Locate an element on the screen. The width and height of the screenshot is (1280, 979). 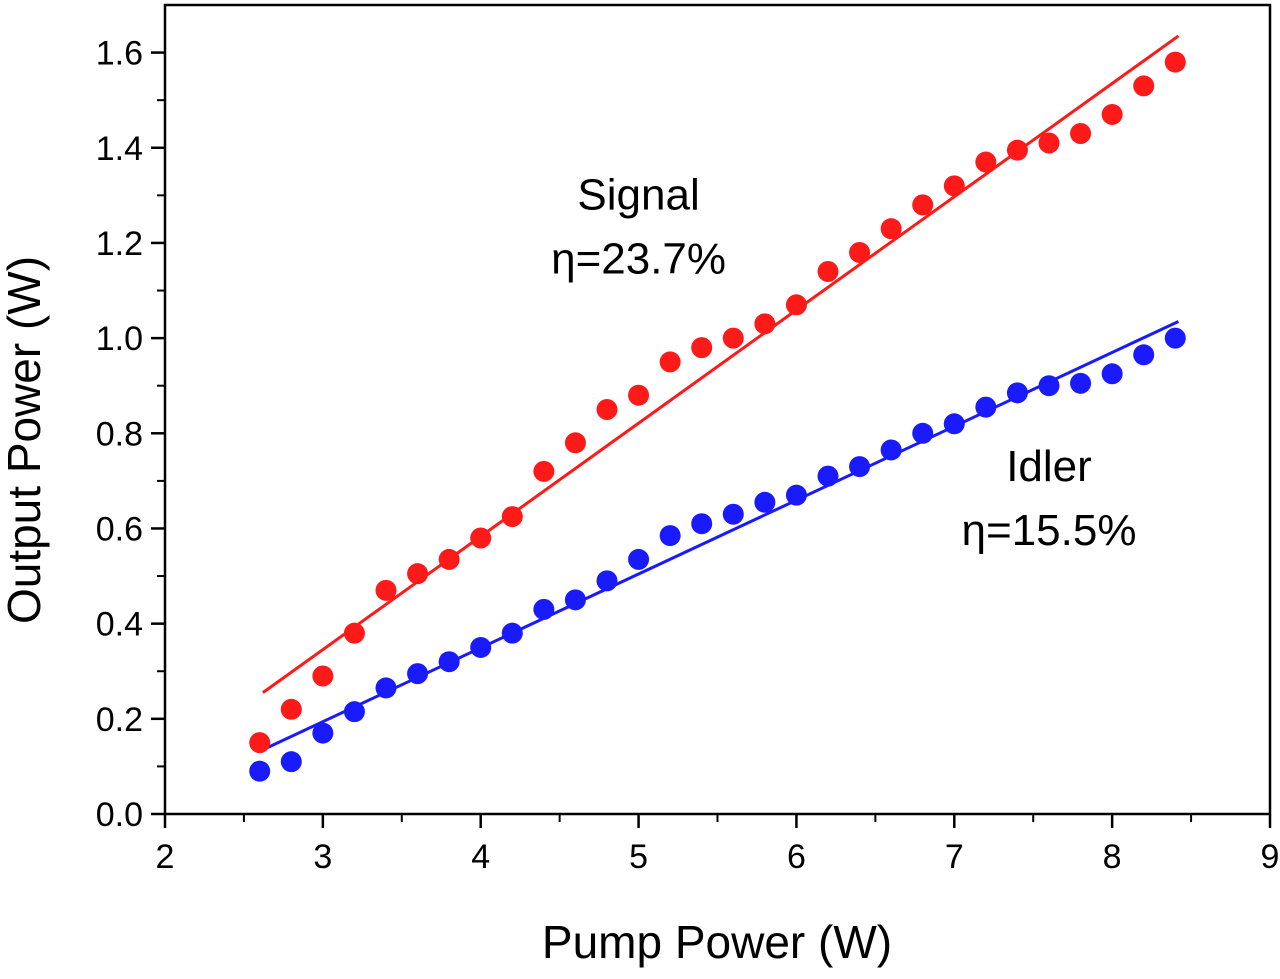
annotation-line: η=23.7% is located at coordinates (638, 259).